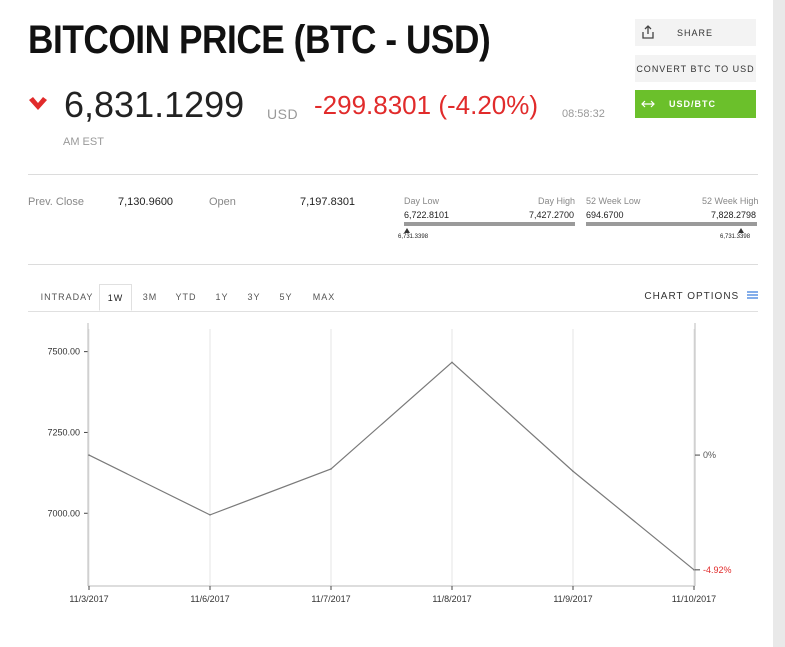  What do you see at coordinates (286, 297) in the screenshot?
I see `tab-5y: 5Y` at bounding box center [286, 297].